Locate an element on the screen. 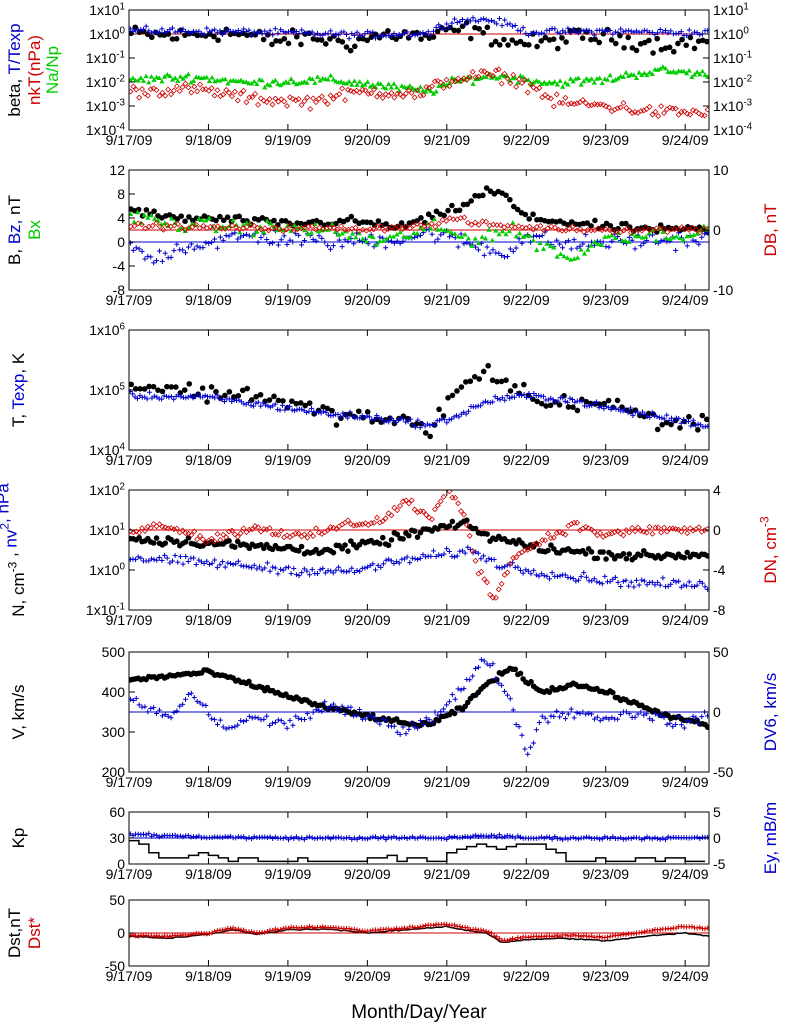  x-tick-label-p6-4: 9/21/09 is located at coordinates (446, 874).